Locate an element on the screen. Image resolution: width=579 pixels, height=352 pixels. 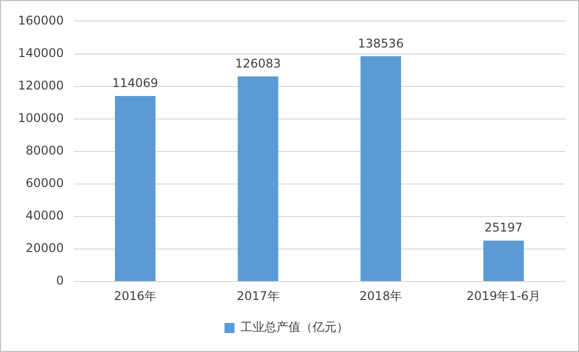
x-tick-label: 2016年 is located at coordinates (135, 295).